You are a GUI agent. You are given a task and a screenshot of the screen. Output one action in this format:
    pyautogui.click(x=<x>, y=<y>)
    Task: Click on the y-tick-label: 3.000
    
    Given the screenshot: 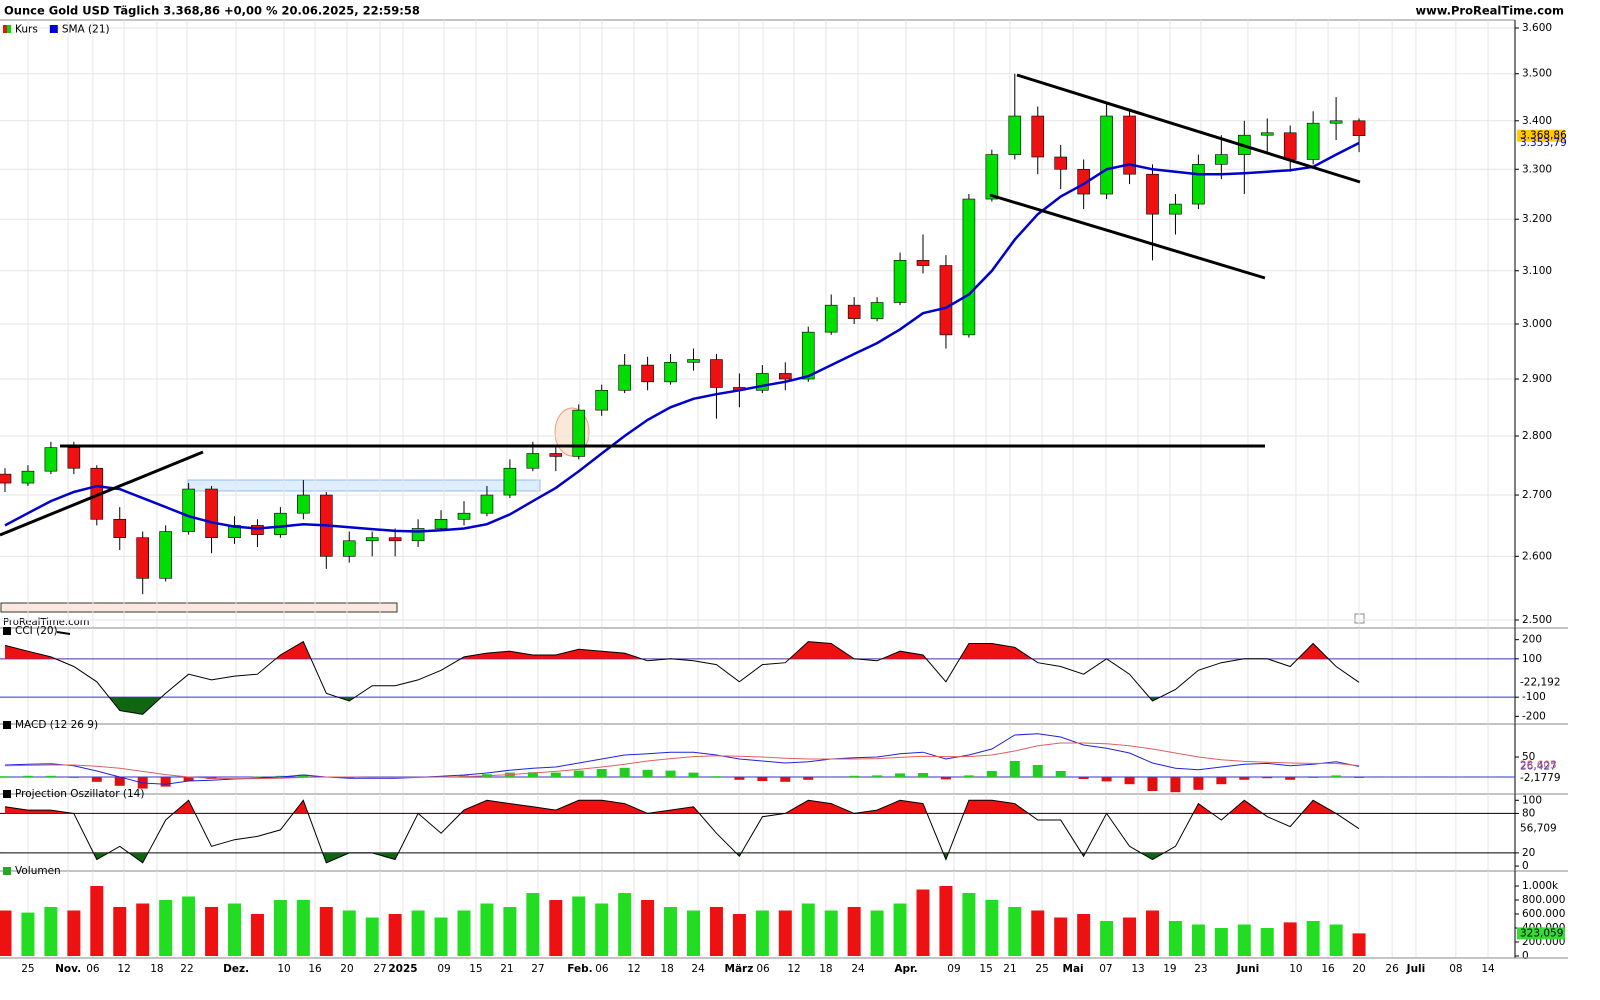 What is the action you would take?
    pyautogui.click(x=1537, y=324)
    